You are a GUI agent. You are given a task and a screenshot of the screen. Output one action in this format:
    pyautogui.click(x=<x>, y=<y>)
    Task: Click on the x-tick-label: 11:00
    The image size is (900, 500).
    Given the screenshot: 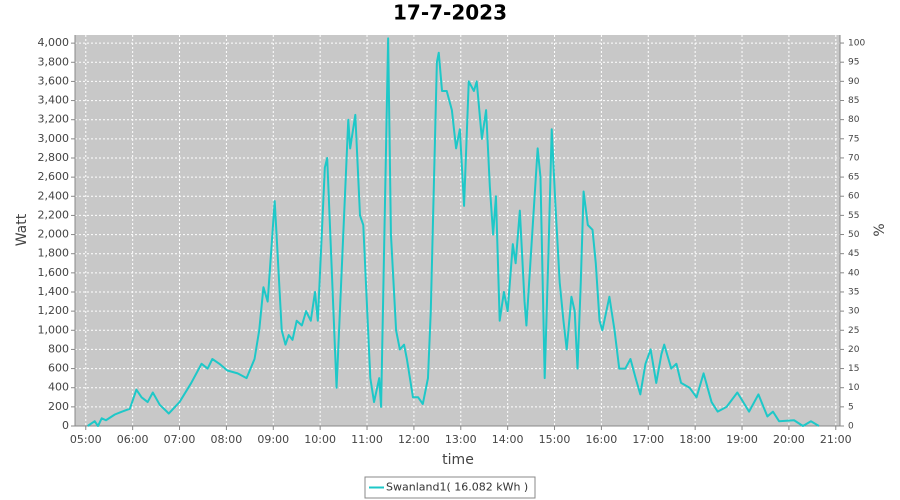 What is the action you would take?
    pyautogui.click(x=367, y=439)
    